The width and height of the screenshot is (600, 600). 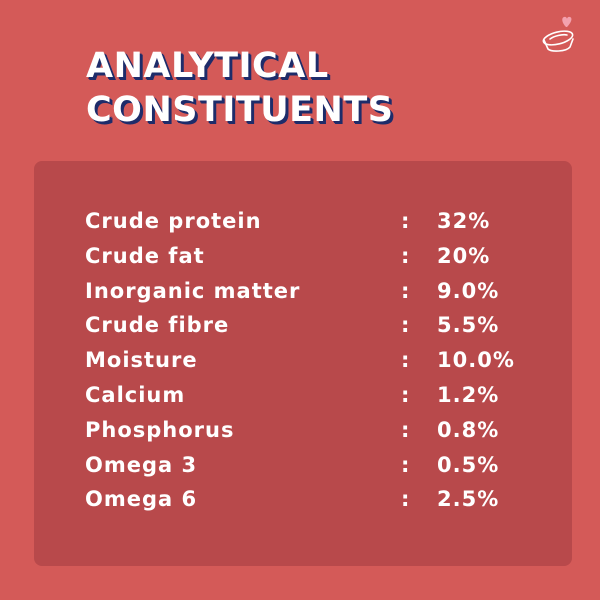 What do you see at coordinates (464, 221) in the screenshot?
I see `constituent-value: 32%` at bounding box center [464, 221].